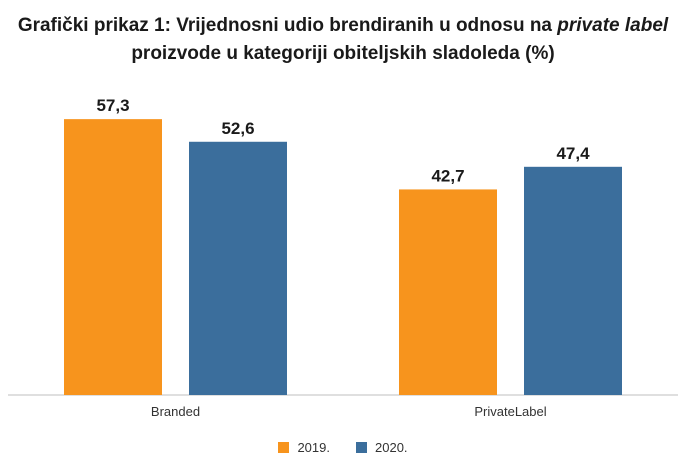 The image size is (686, 471). What do you see at coordinates (391, 447) in the screenshot?
I see `legend-label-2020: 2020.` at bounding box center [391, 447].